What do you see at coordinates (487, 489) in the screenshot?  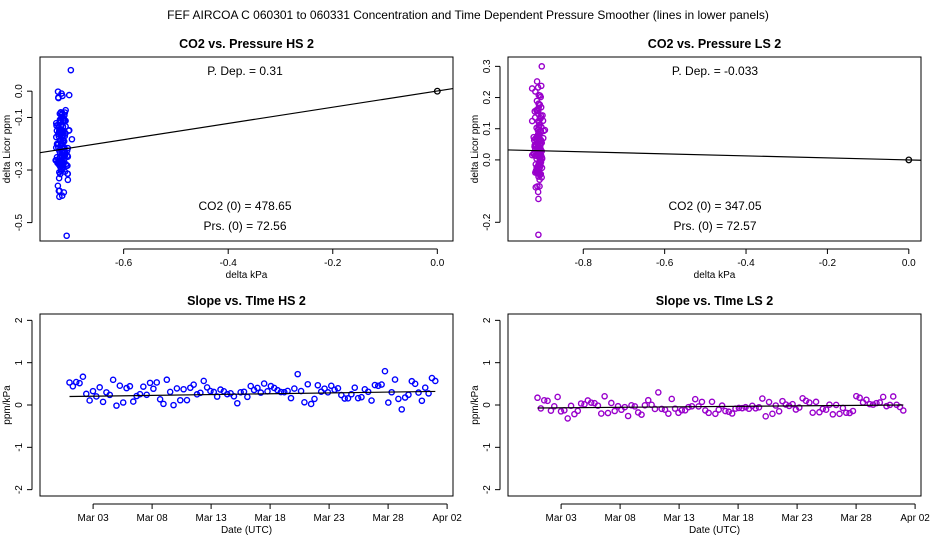 I see `y-tick-label: -2` at bounding box center [487, 489].